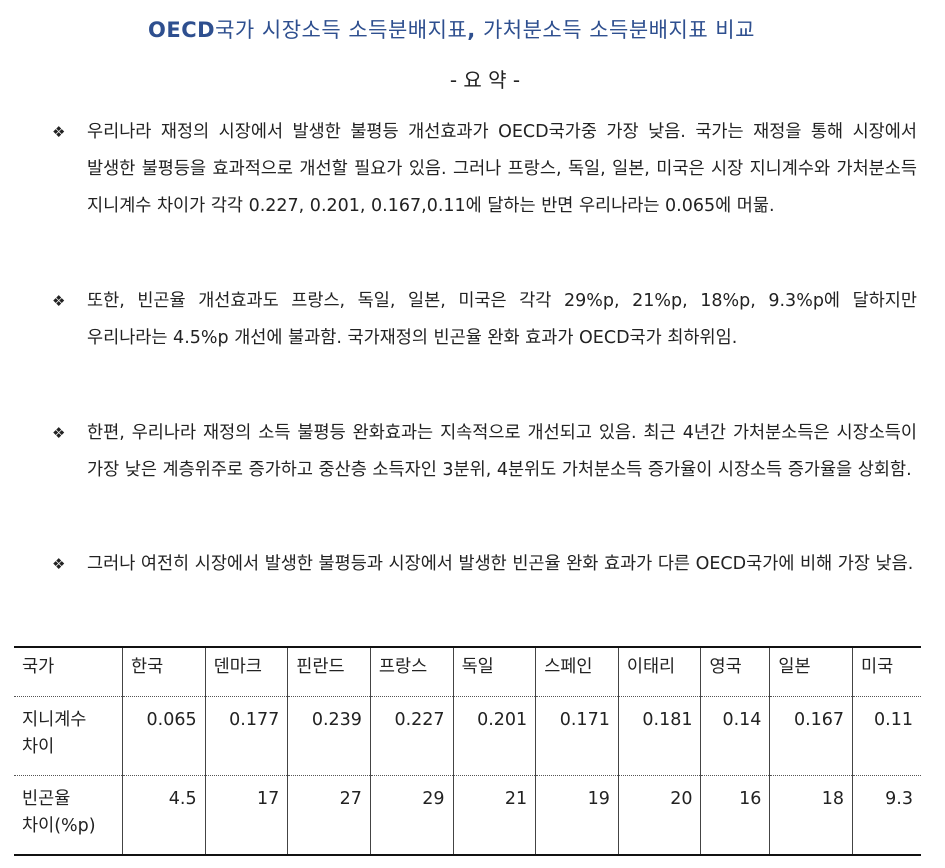  I want to click on country-header: 한국, so click(164, 671).